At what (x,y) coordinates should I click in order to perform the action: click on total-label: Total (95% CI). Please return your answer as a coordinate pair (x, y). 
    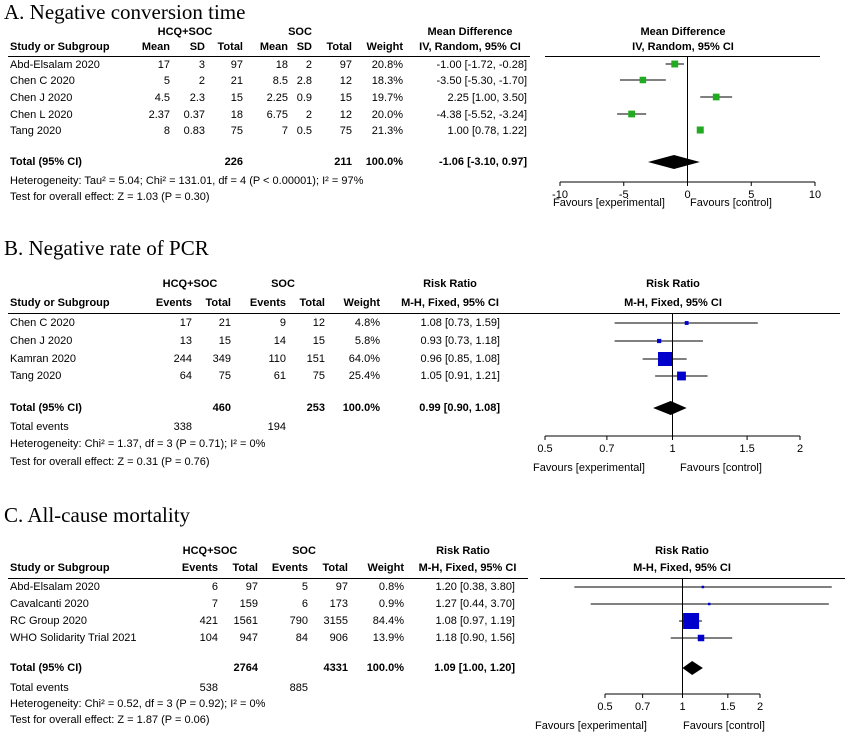
    Looking at the image, I should click on (46, 668).